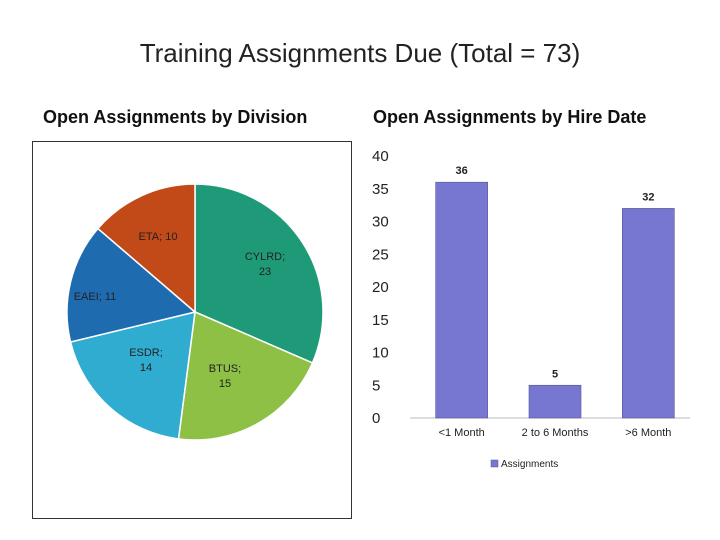  What do you see at coordinates (380, 254) in the screenshot?
I see `y-tick-label: 25` at bounding box center [380, 254].